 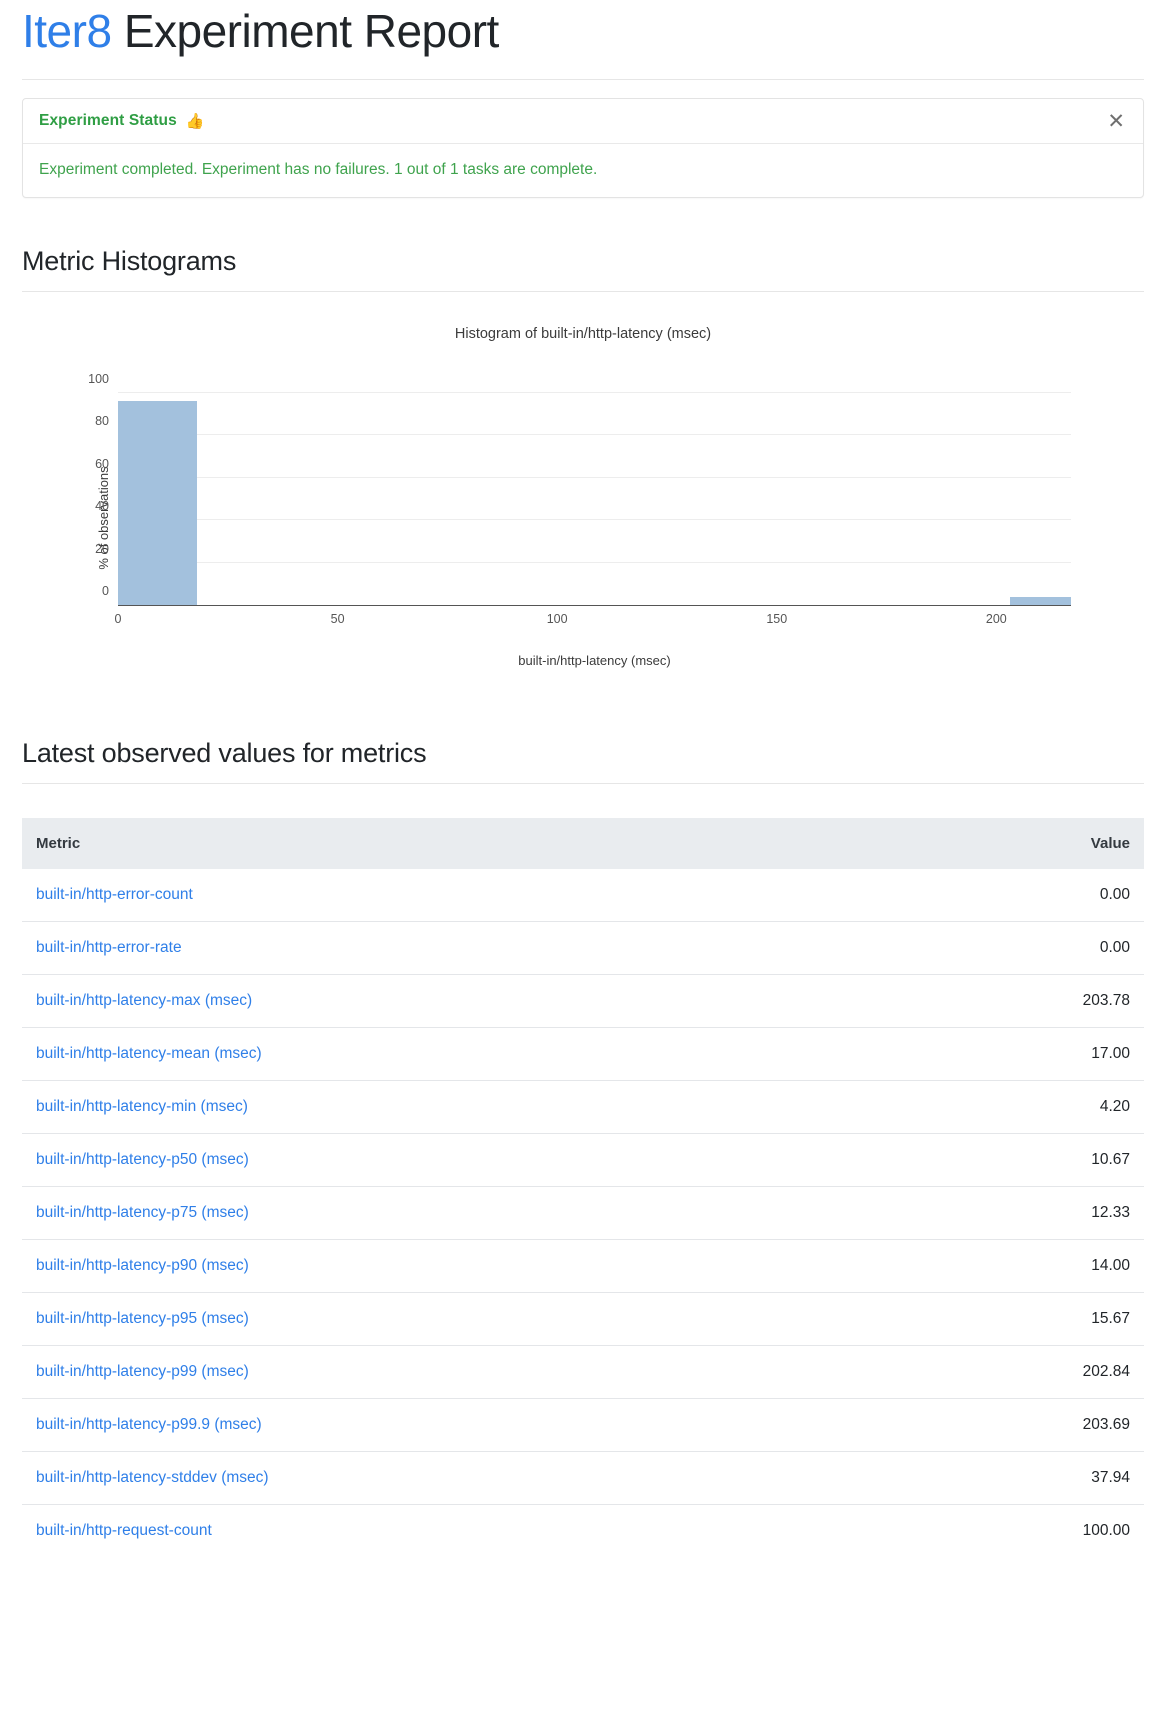 What do you see at coordinates (118, 619) in the screenshot?
I see `chart-x-tick: 0` at bounding box center [118, 619].